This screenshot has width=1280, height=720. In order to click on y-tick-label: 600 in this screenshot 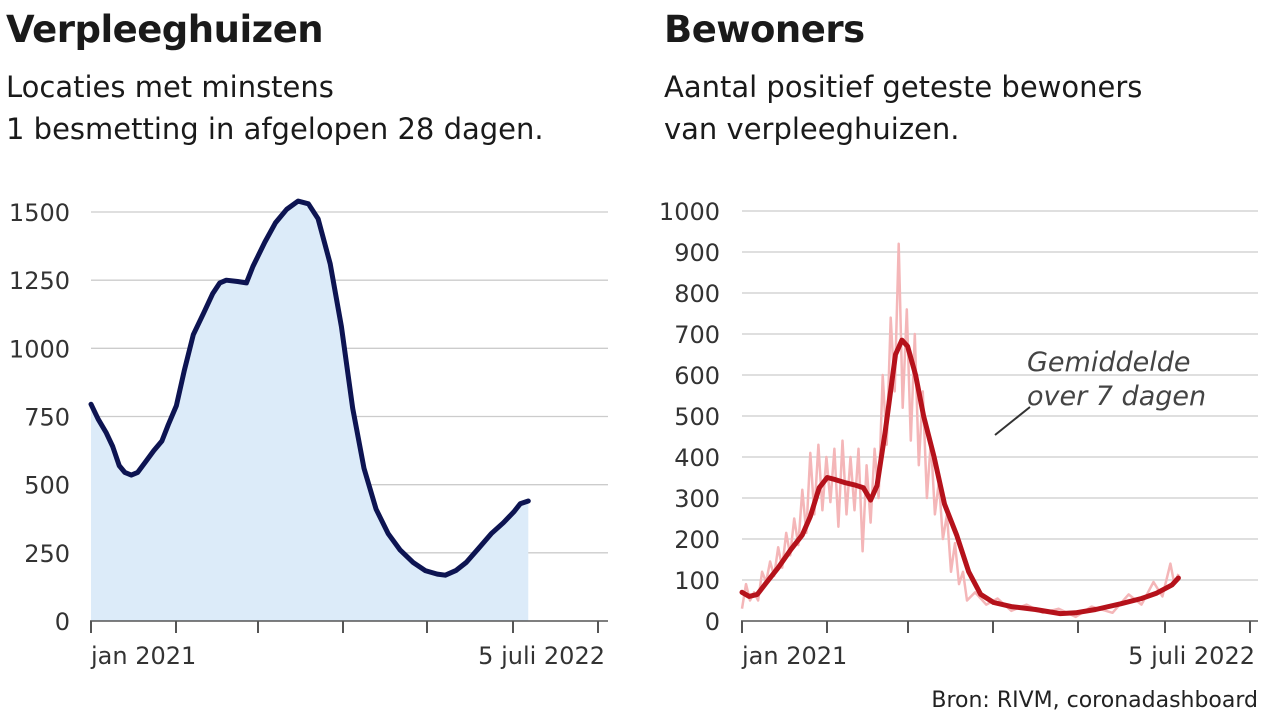, I will do `click(697, 376)`.